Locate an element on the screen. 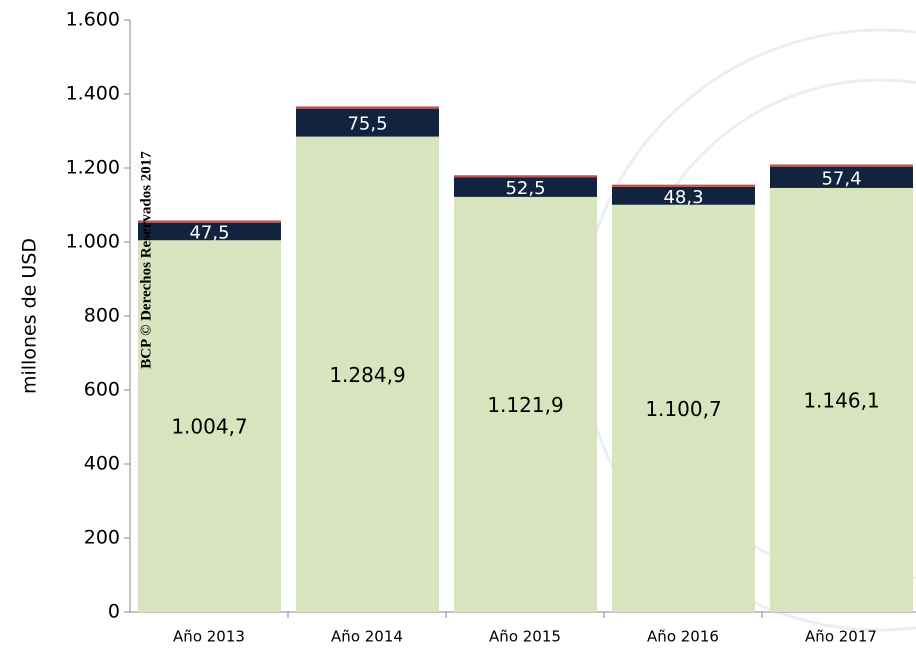 Image resolution: width=916 pixels, height=649 pixels. value-label: 1.100,7 is located at coordinates (683, 409).